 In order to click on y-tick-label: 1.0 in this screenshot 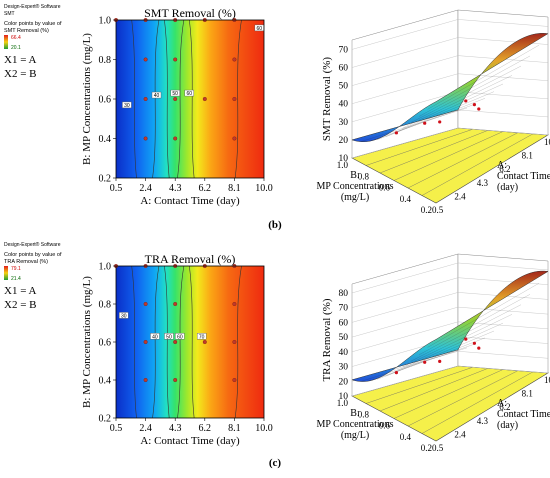, I will do `click(105, 267)`.